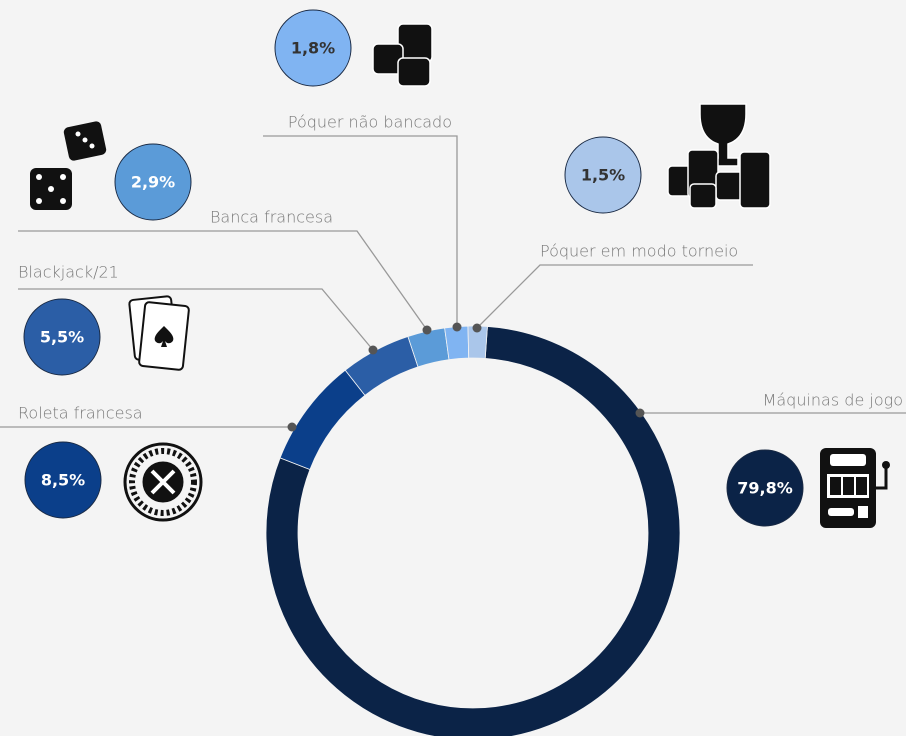 Image resolution: width=906 pixels, height=736 pixels. I want to click on value-label: 79,8%, so click(765, 488).